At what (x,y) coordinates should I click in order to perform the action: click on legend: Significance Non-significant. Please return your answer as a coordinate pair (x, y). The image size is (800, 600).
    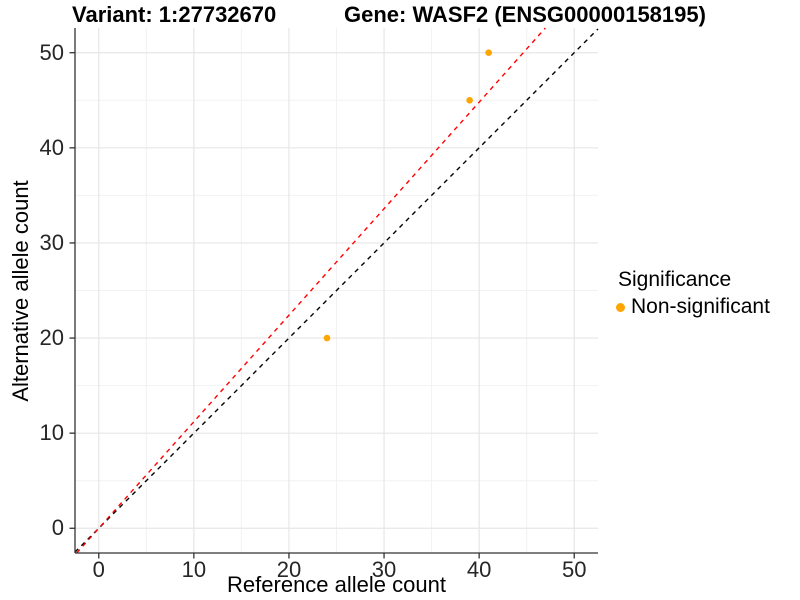
    Looking at the image, I should click on (693, 293).